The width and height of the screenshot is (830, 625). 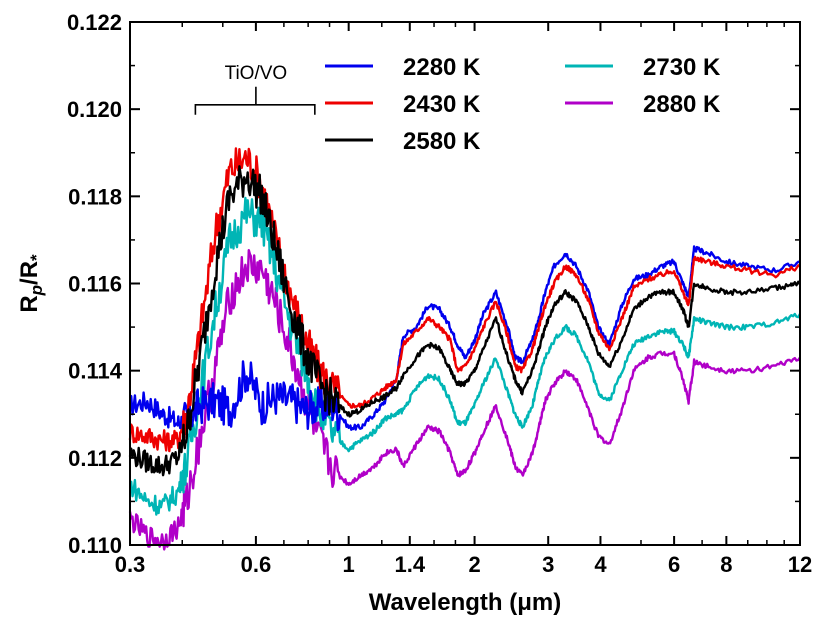 What do you see at coordinates (682, 67) in the screenshot?
I see `legend-label-2730-k: 2730 K` at bounding box center [682, 67].